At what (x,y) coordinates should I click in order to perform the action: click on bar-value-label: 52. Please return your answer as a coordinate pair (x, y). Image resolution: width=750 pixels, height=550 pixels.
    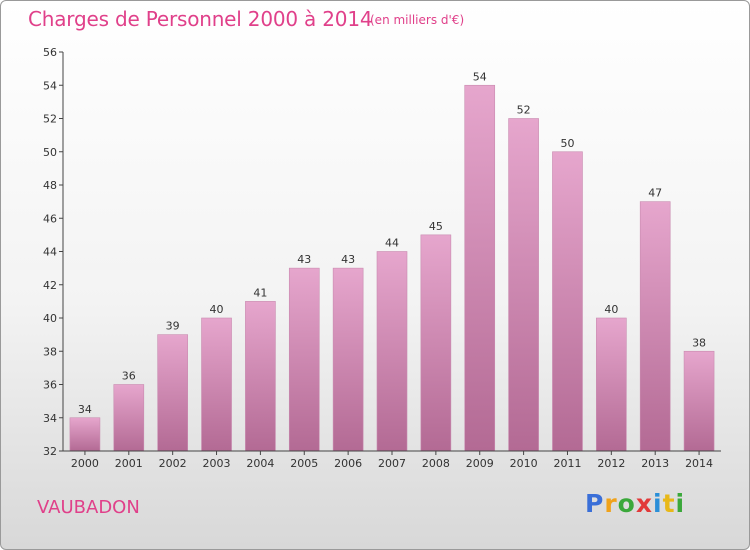
    Looking at the image, I should click on (524, 110).